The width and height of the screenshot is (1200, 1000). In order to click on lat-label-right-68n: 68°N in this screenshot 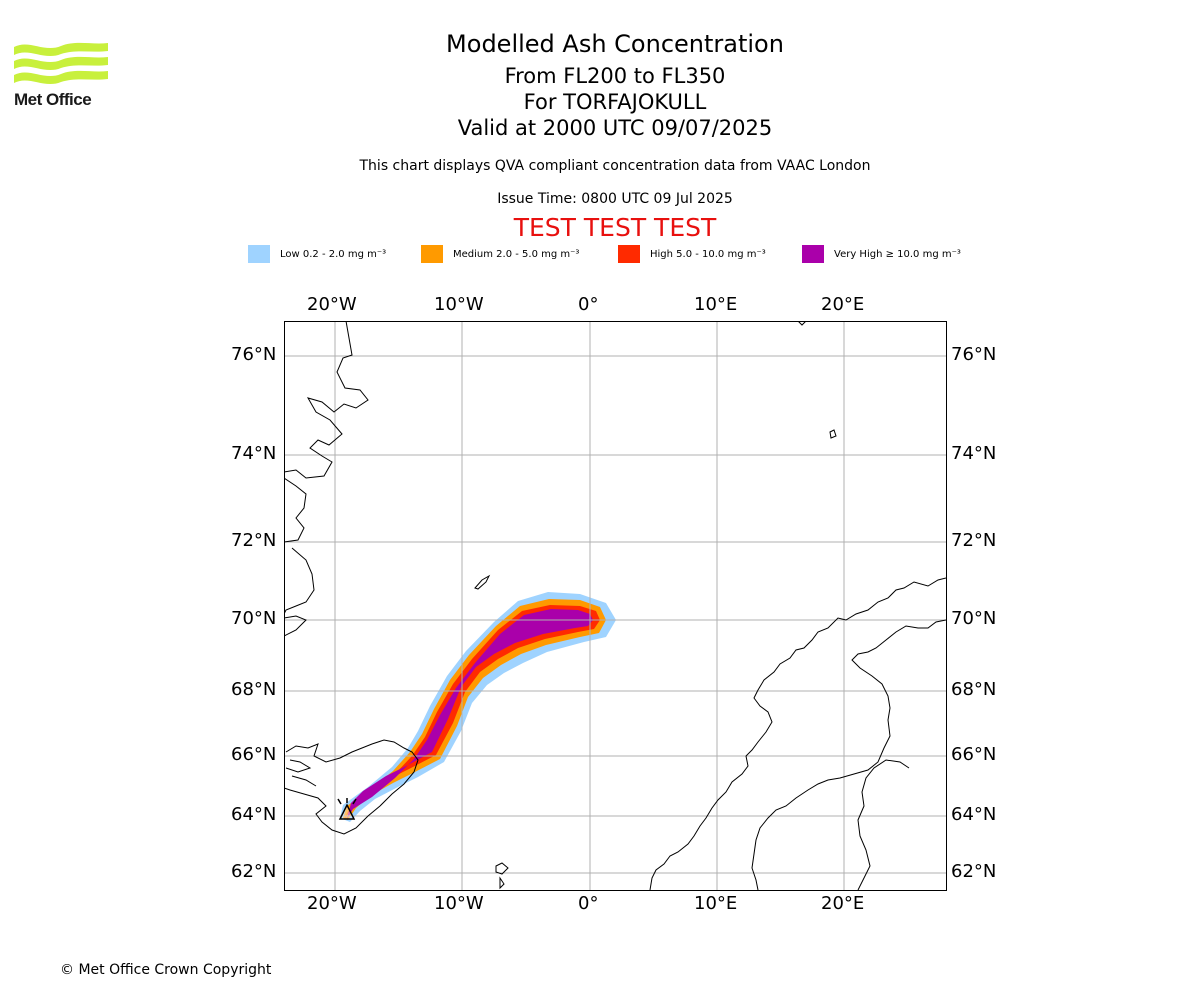, I will do `click(974, 689)`.